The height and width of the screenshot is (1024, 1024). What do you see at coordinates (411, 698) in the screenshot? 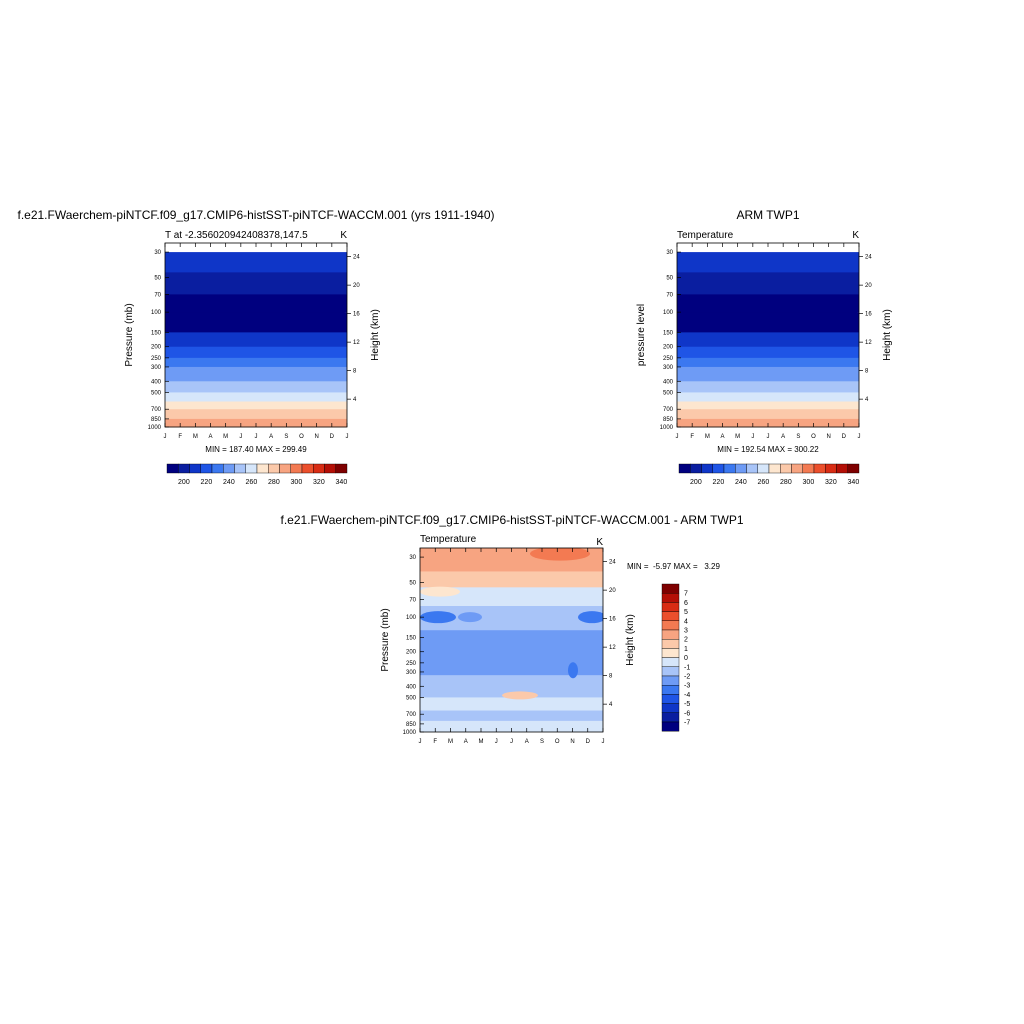
I see `pressure-tick-label: 500` at bounding box center [411, 698].